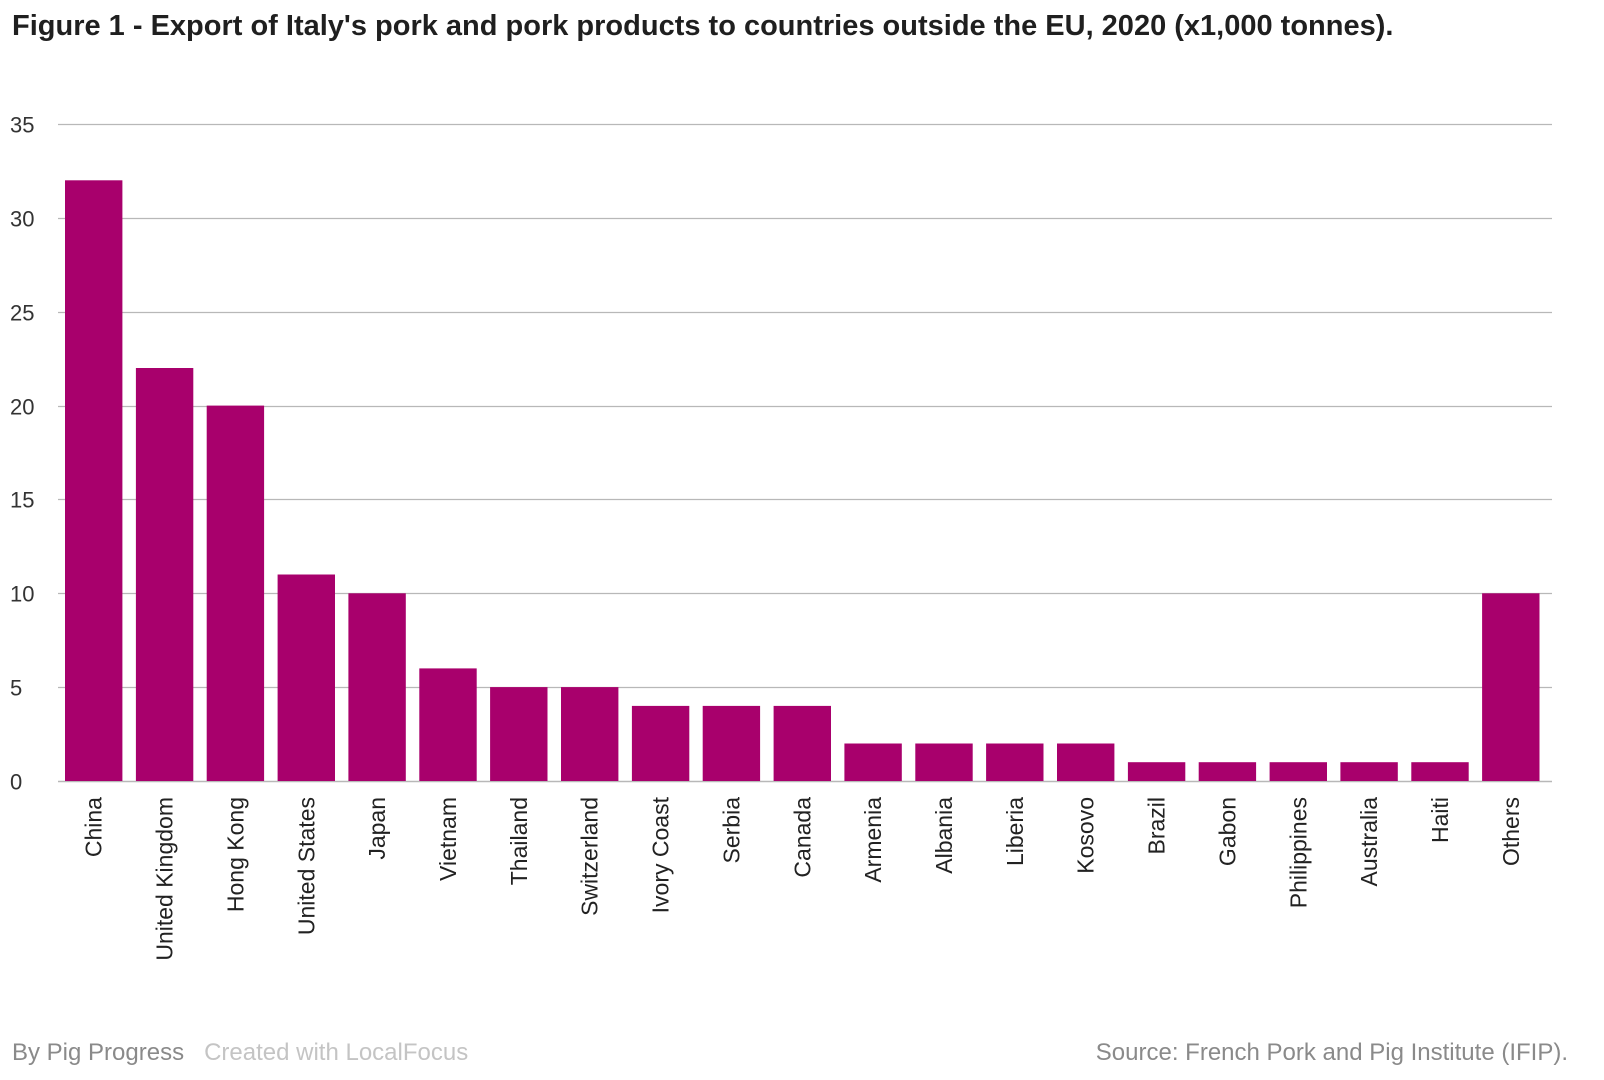 This screenshot has height=1080, width=1604. Describe the element at coordinates (1440, 771) in the screenshot. I see `bar-haiti` at that location.